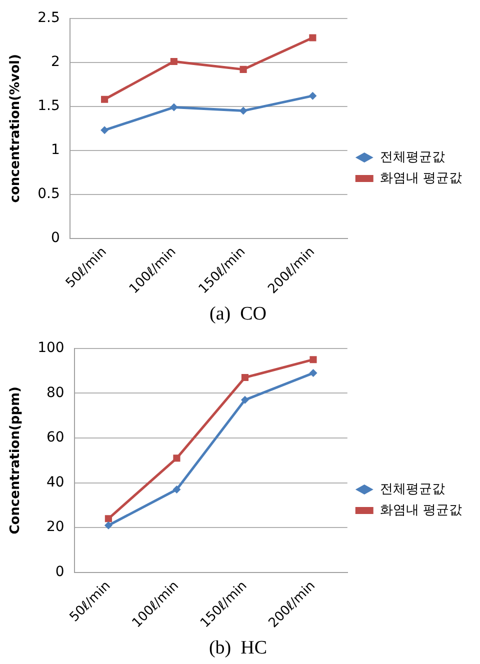  Describe the element at coordinates (55, 438) in the screenshot. I see `y-tick-label: 60` at that location.